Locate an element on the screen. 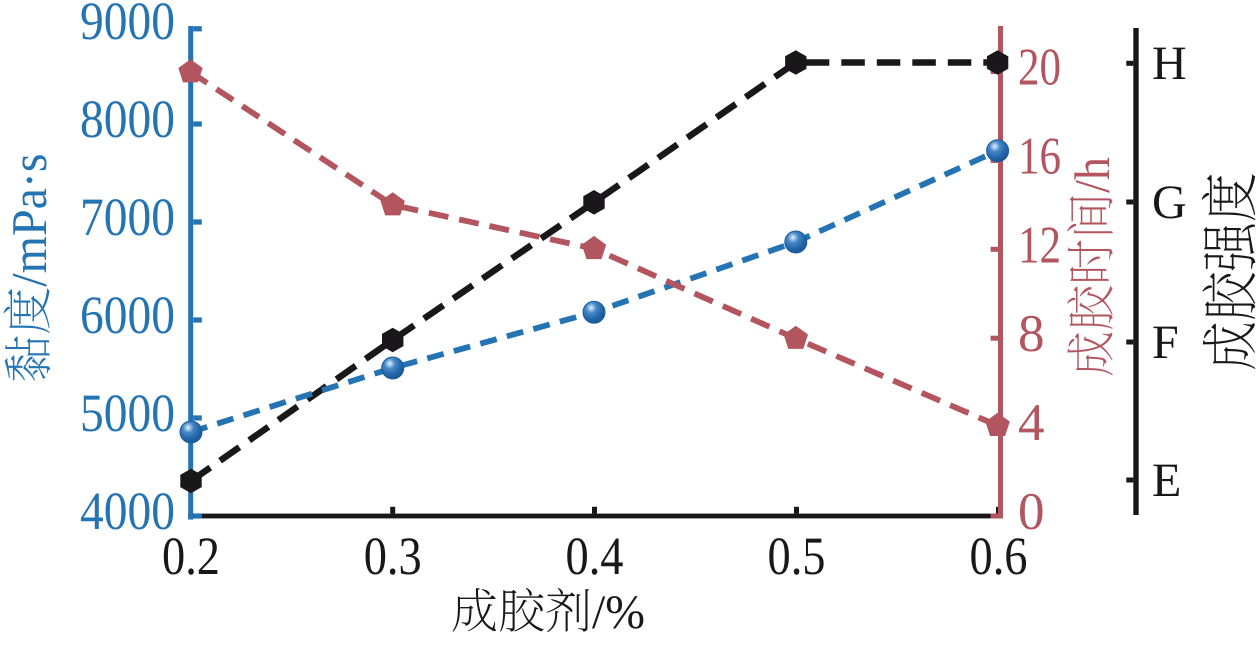 This screenshot has width=1259, height=648. svg-text: 8 is located at coordinates (1031, 334).